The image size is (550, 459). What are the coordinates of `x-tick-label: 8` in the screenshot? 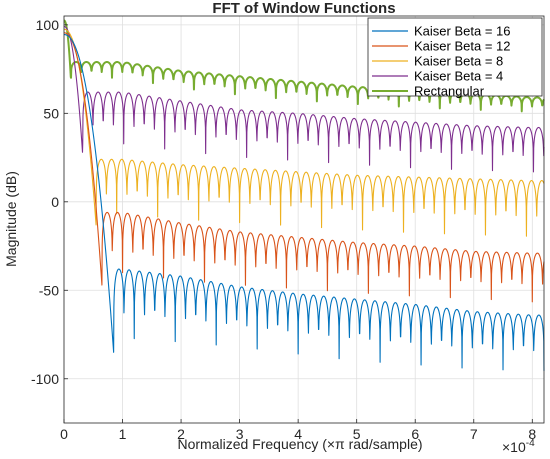 It's located at (532, 434).